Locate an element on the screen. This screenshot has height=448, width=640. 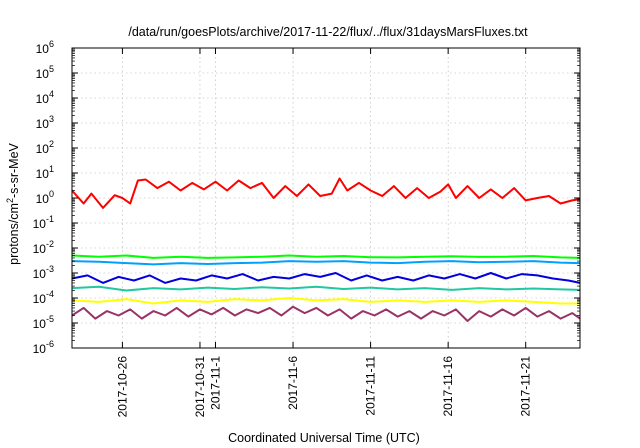
y-axis-label: protons/cm2-s-sr-MeV is located at coordinates (13, 203).